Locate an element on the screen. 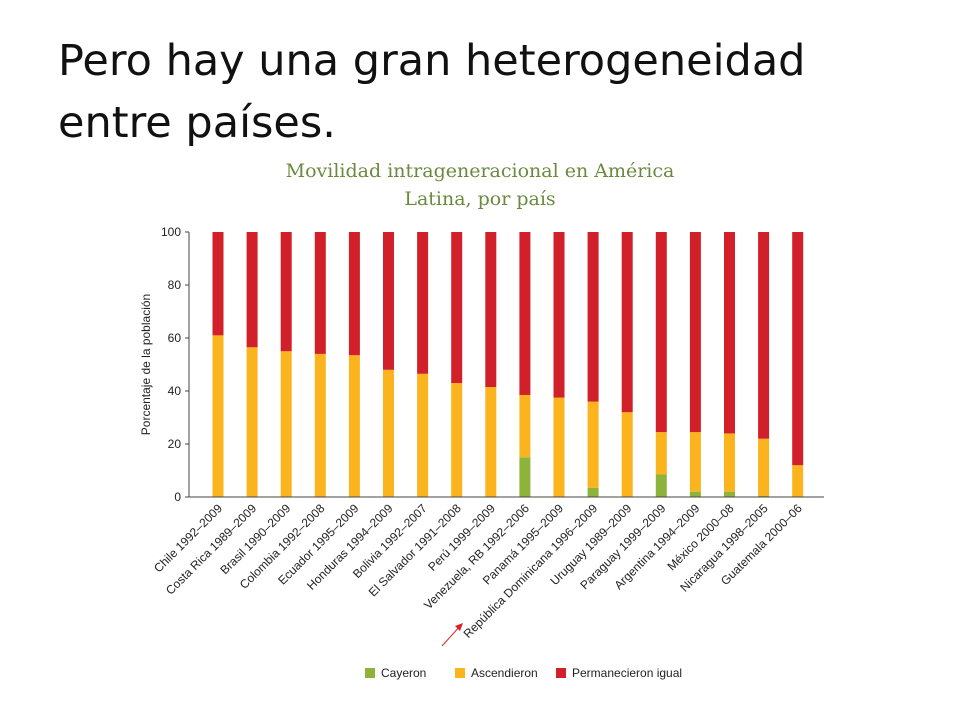 This screenshot has height=720, width=960. chart-title-line-2: Latina, por país is located at coordinates (480, 199).